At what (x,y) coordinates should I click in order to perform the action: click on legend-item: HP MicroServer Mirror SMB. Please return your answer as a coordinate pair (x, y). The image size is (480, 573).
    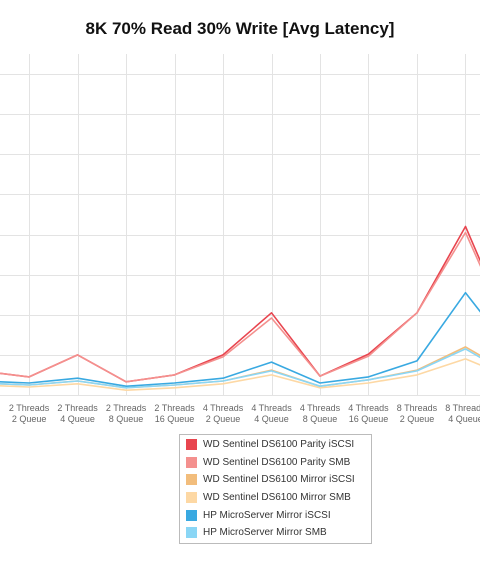
    Looking at the image, I should click on (275, 533).